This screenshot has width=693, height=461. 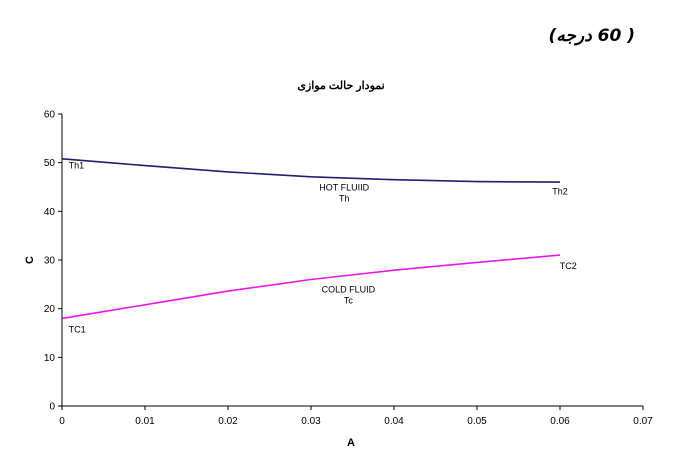 What do you see at coordinates (145, 421) in the screenshot?
I see `x-tick-label: 0.01` at bounding box center [145, 421].